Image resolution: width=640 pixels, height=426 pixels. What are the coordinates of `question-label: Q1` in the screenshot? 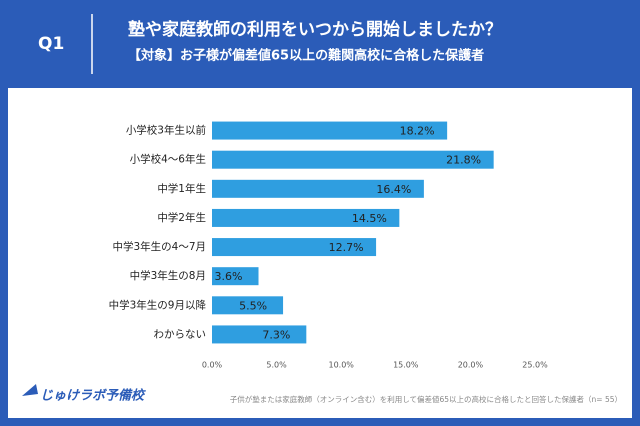 It's located at (51, 44).